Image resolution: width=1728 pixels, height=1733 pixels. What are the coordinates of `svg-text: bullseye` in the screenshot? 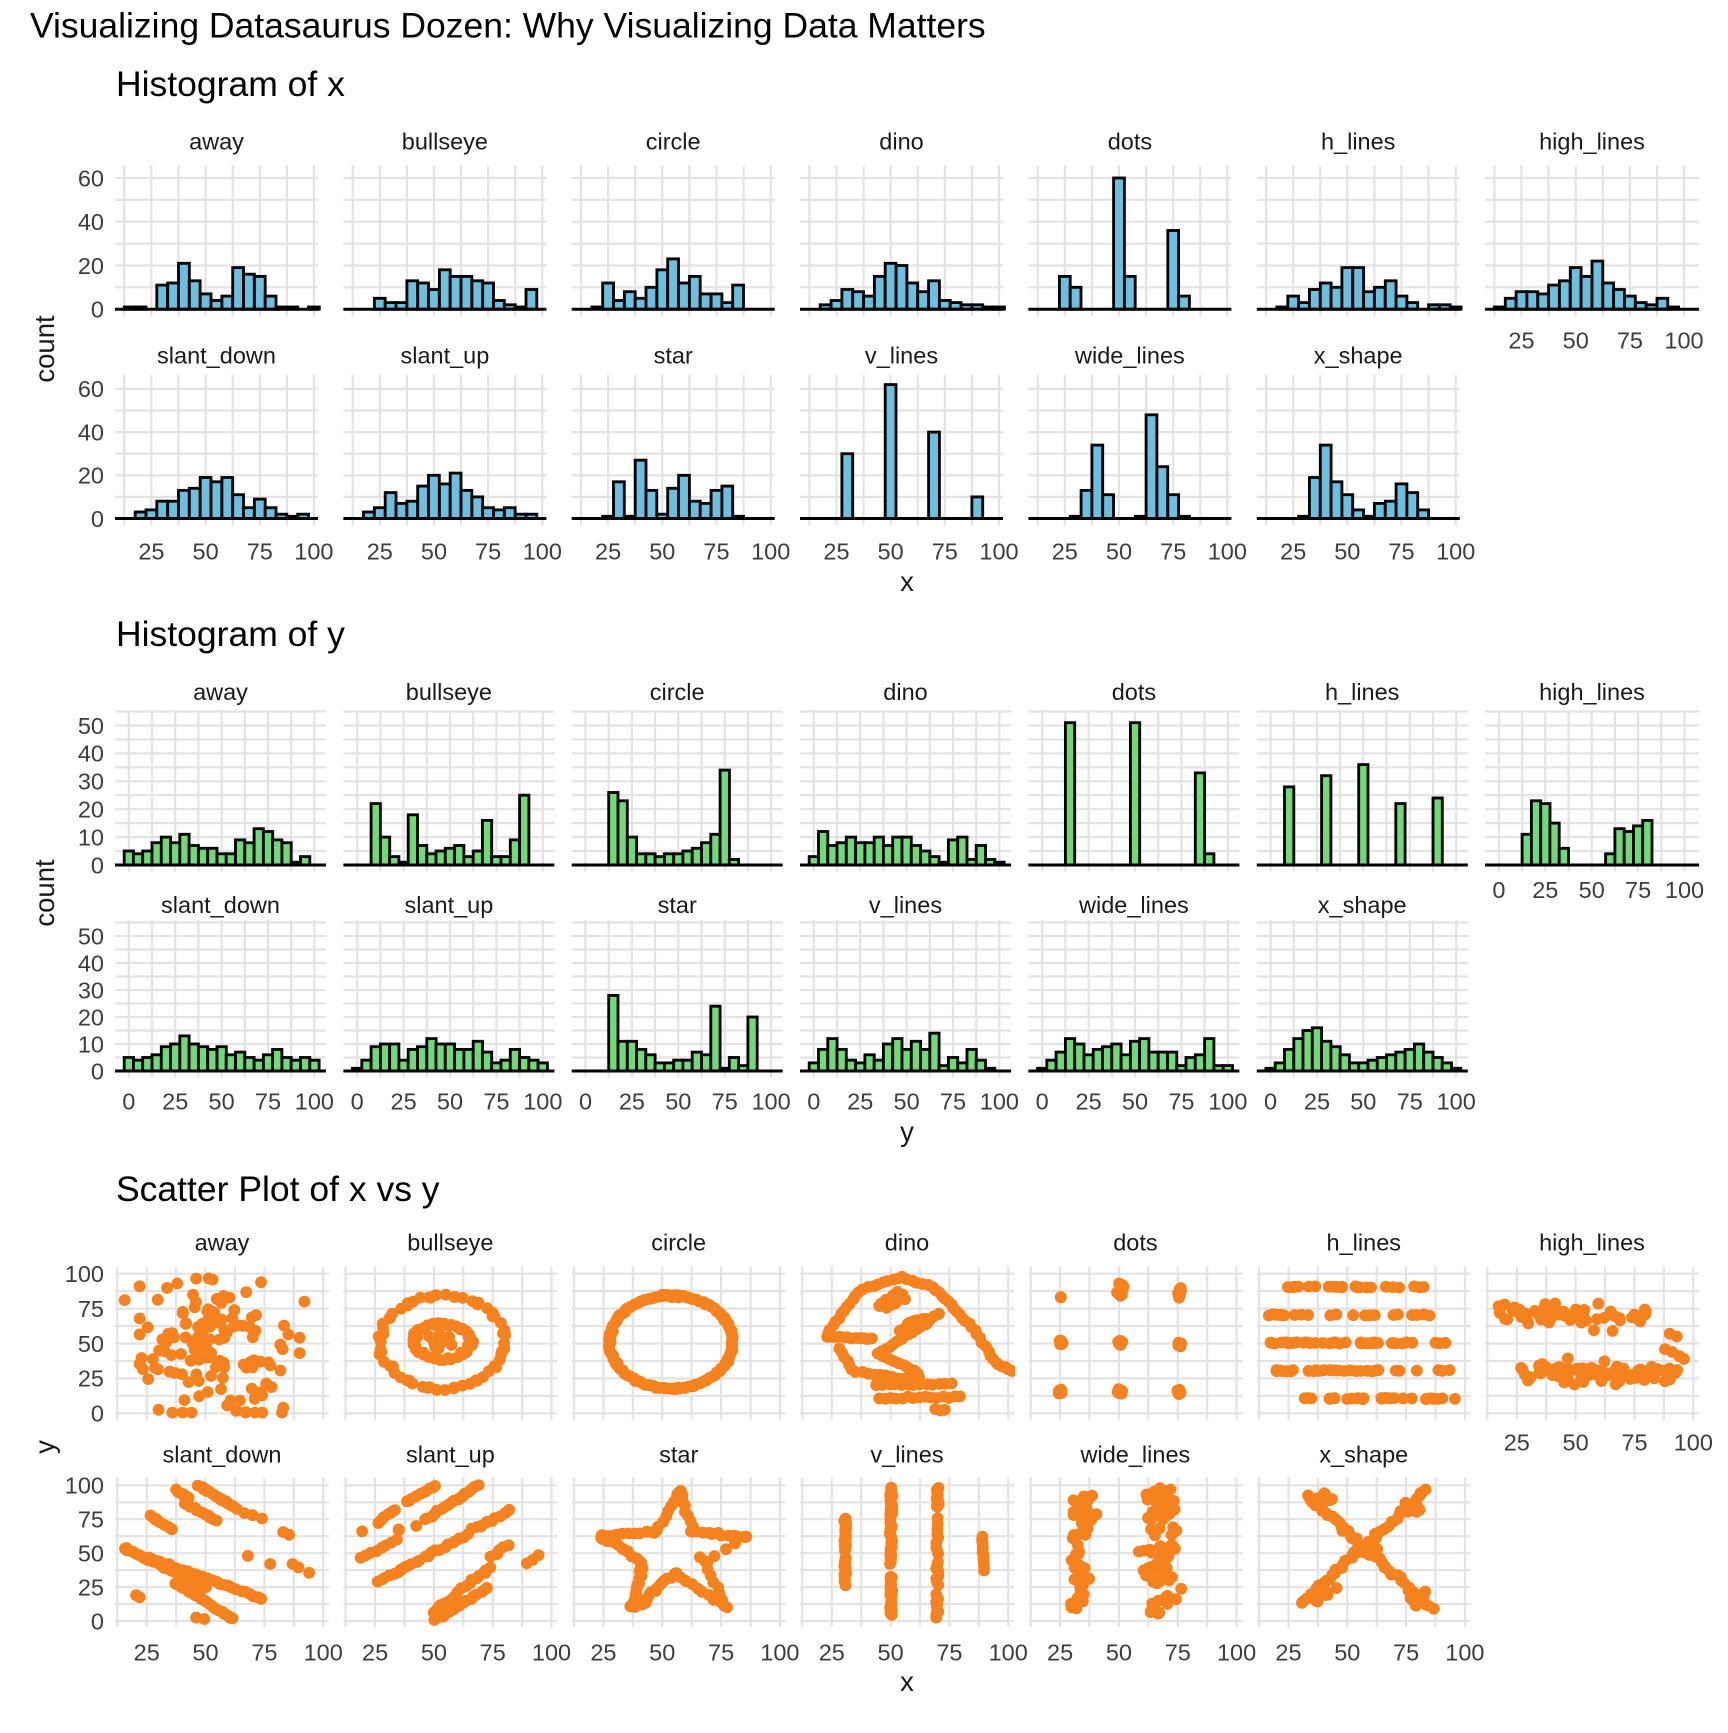 It's located at (445, 142).